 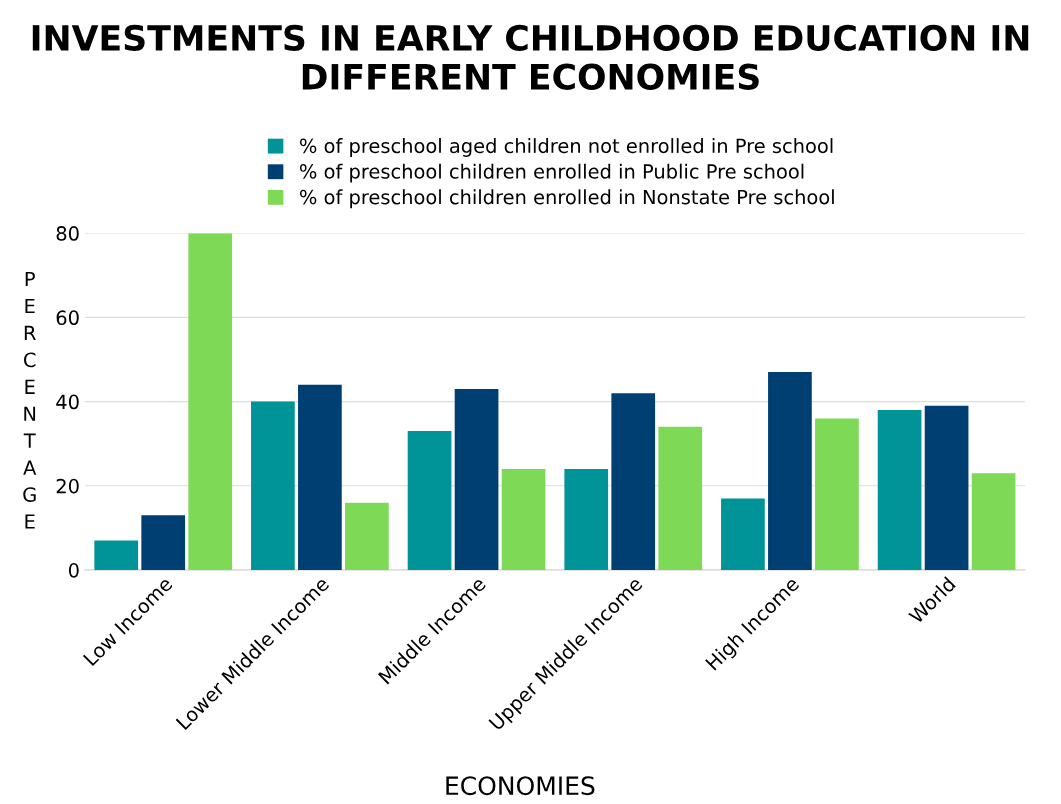 What do you see at coordinates (566, 147) in the screenshot?
I see `legend-label: % of preschool aged children not enrolled in Pre school` at bounding box center [566, 147].